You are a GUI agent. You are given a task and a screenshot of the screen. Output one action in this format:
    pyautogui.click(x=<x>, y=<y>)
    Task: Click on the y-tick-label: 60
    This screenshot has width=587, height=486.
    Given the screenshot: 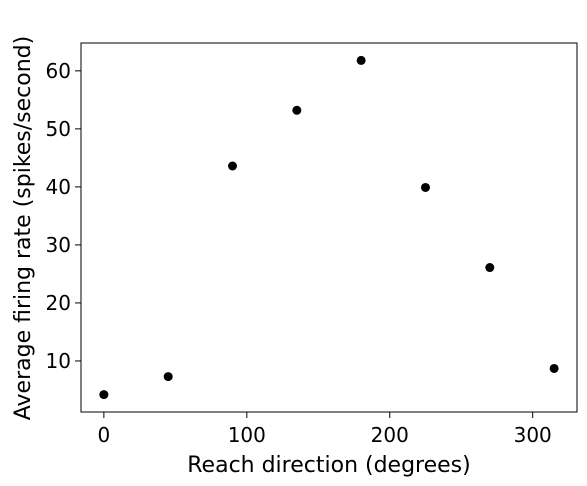 What is the action you would take?
    pyautogui.click(x=58, y=71)
    